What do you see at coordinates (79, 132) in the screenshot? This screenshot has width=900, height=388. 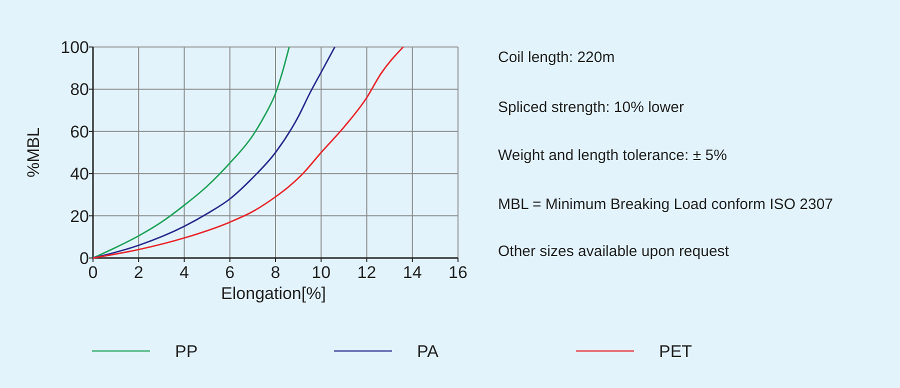 I see `y-tick-label: 60` at bounding box center [79, 132].